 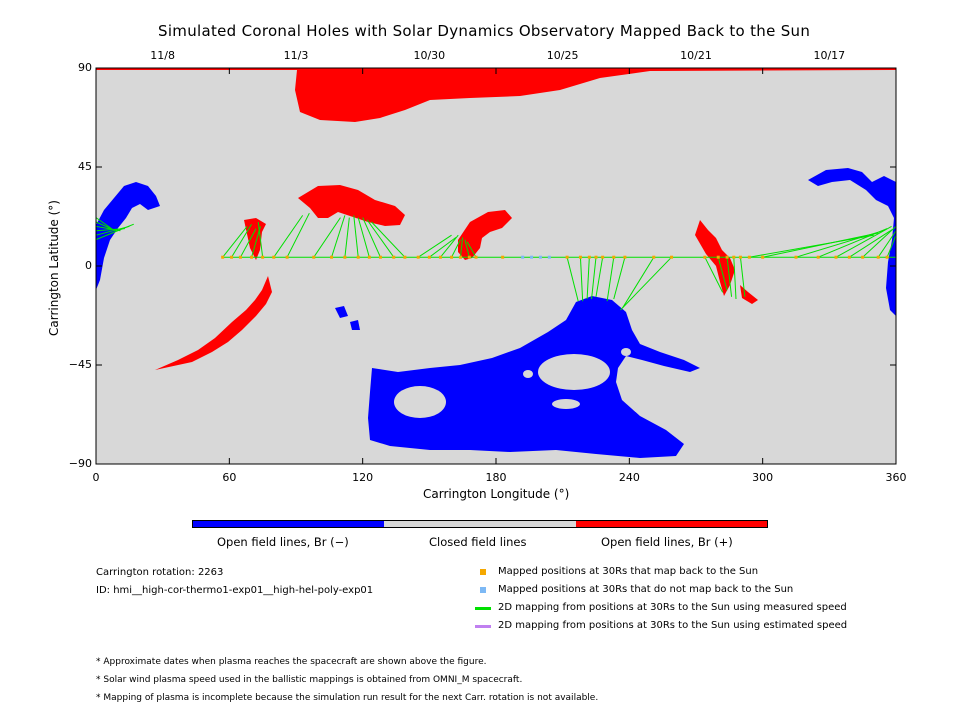 I want to click on colorbar-open-positive, so click(x=672, y=524).